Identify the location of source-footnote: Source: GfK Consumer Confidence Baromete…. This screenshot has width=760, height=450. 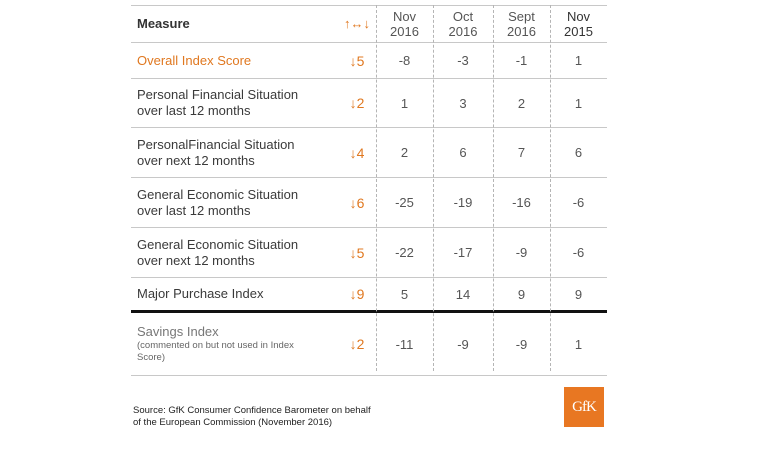
(252, 416).